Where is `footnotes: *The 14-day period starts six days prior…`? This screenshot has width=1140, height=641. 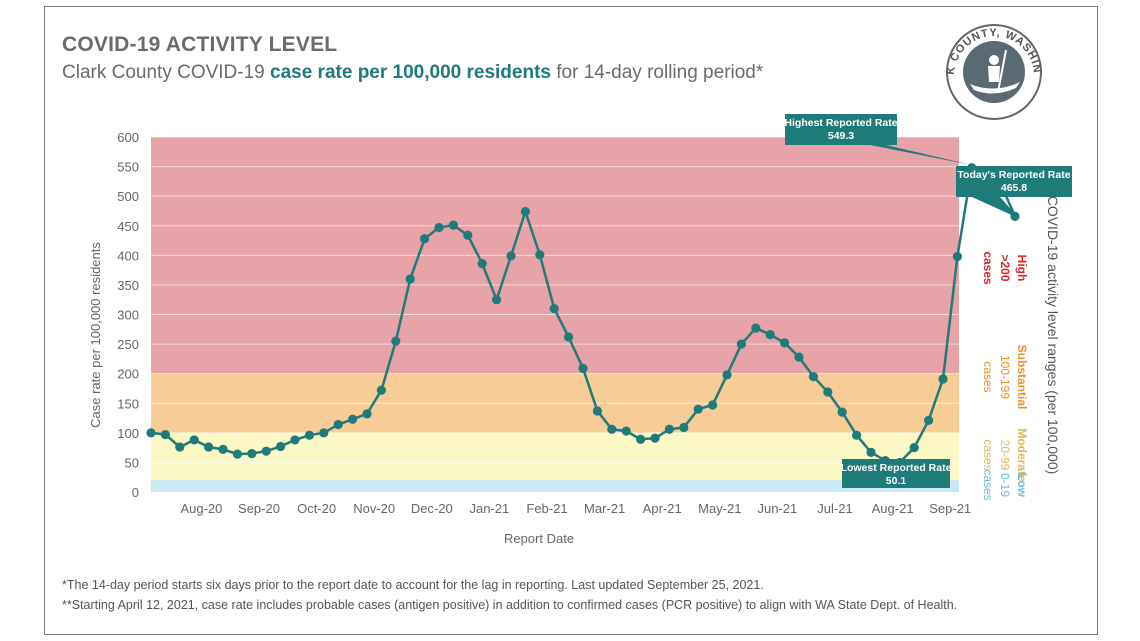 footnotes: *The 14-day period starts six days prior… is located at coordinates (509, 595).